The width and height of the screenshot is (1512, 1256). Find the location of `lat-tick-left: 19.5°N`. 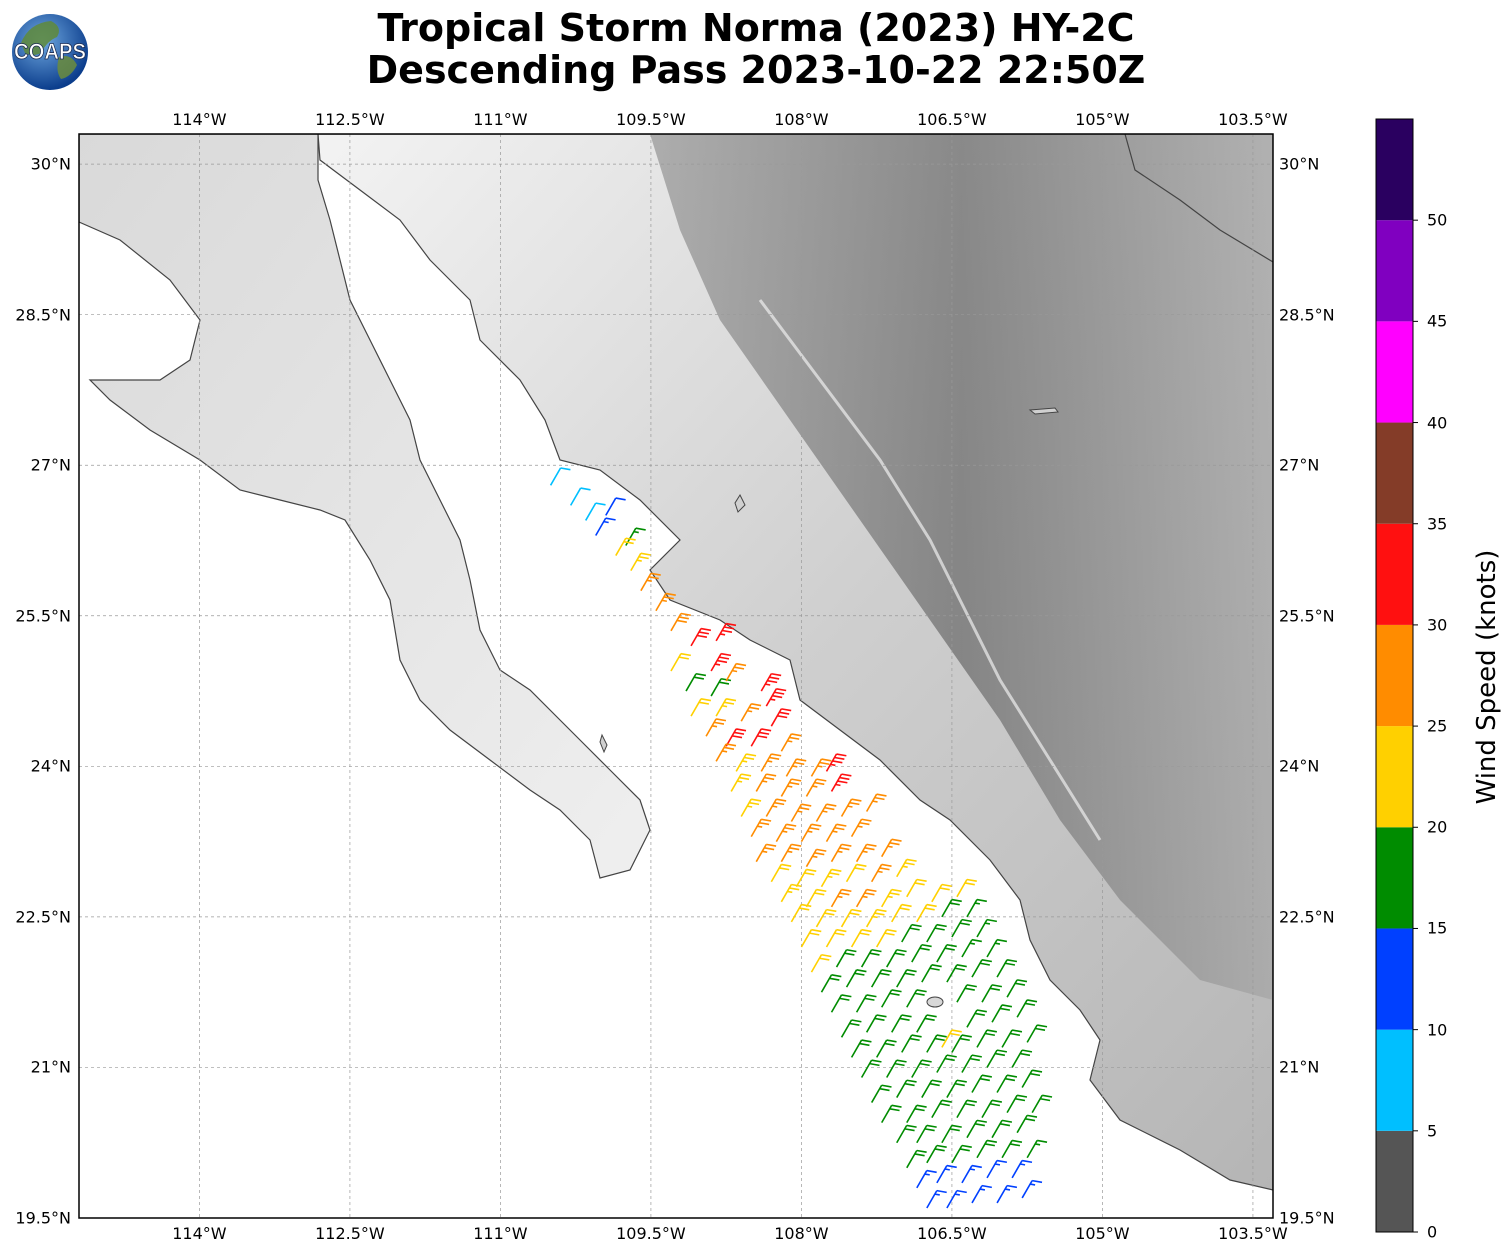

lat-tick-left: 19.5°N is located at coordinates (43, 1218).